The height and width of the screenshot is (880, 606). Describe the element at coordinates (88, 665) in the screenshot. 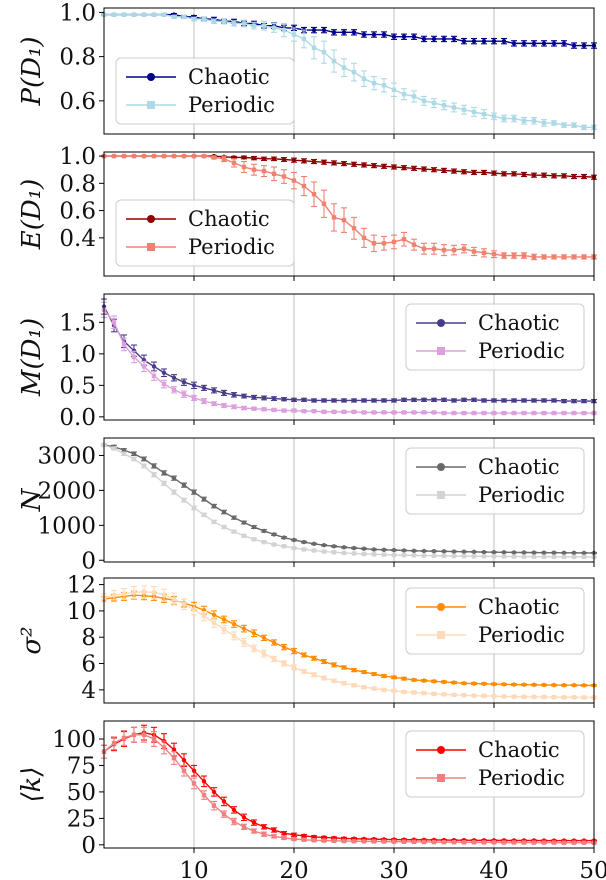

I see `y-tick-label: 6` at that location.